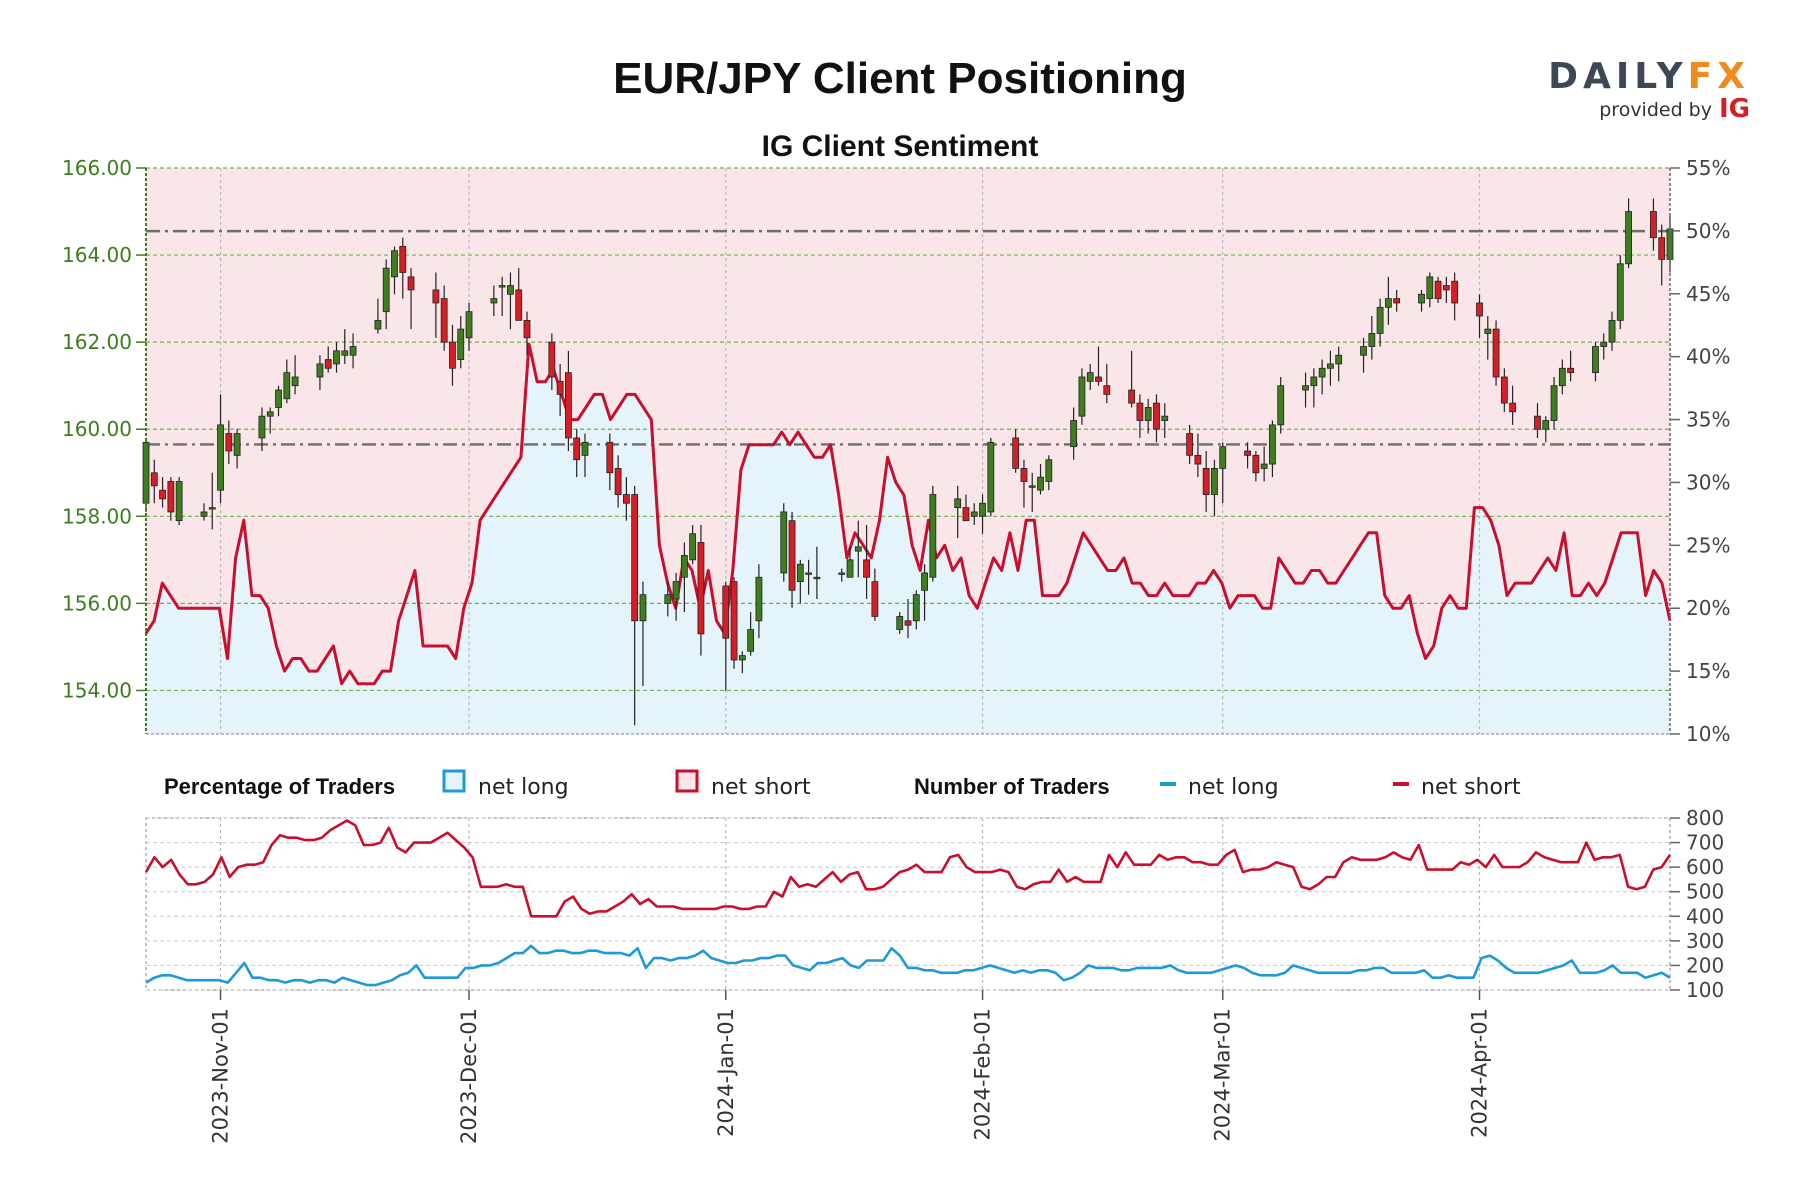  What do you see at coordinates (97, 429) in the screenshot?
I see `left-tick-label: 160.00` at bounding box center [97, 429].